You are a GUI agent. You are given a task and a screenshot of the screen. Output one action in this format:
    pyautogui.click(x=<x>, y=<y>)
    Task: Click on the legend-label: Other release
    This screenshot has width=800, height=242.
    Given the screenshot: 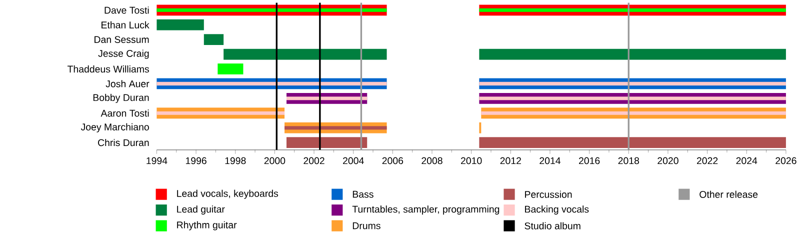 What is the action you would take?
    pyautogui.click(x=729, y=194)
    